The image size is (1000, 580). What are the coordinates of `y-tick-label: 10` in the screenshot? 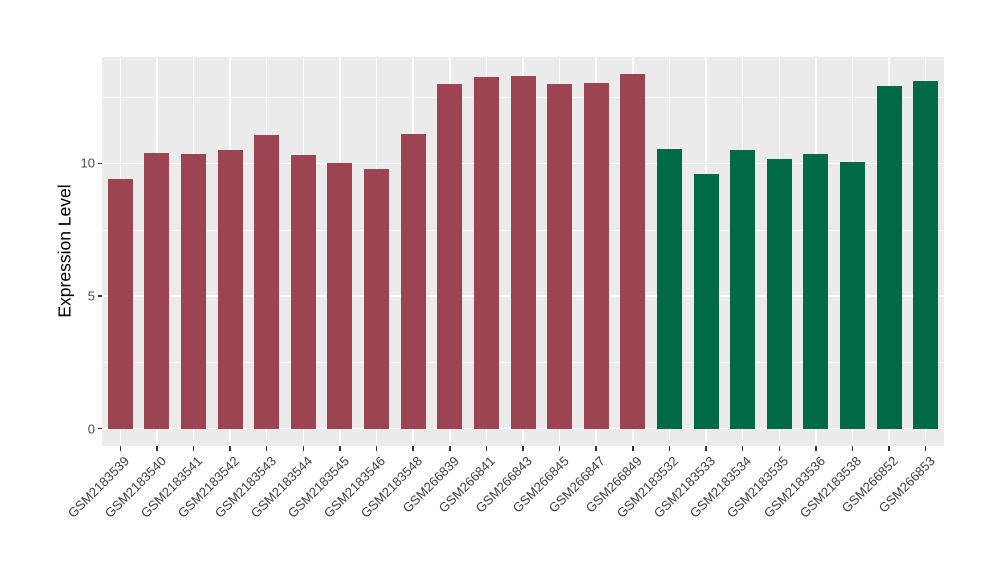 It's located at (87, 163).